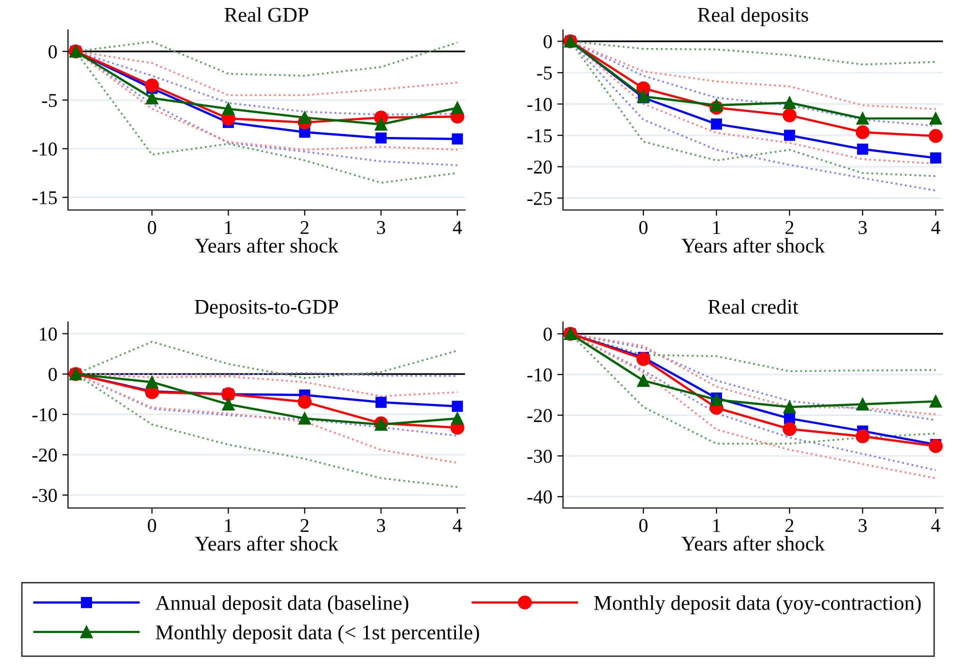 Image resolution: width=956 pixels, height=670 pixels. I want to click on y-tick-label: -25, so click(539, 199).